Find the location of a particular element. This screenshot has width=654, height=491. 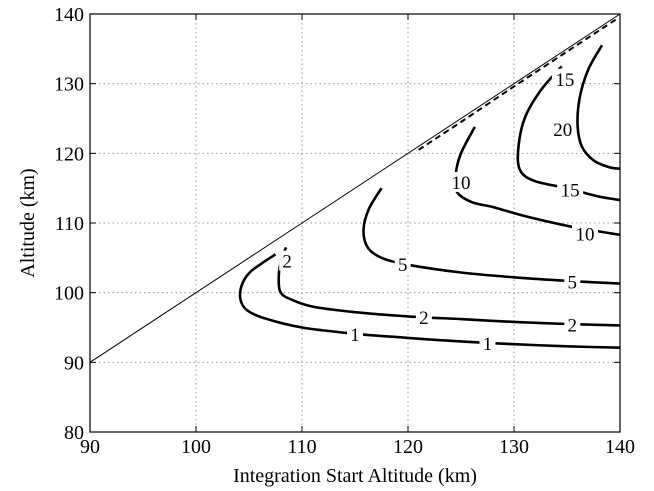

y-tick-label: 110 is located at coordinates (69, 224).